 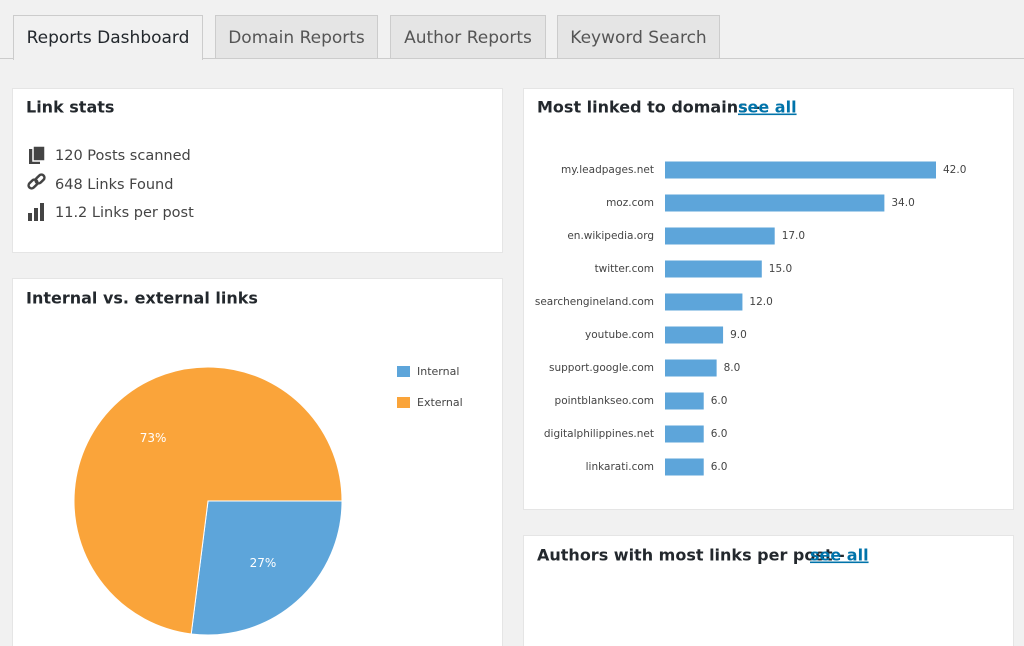 What do you see at coordinates (124, 213) in the screenshot?
I see `stat: 11.2 Links per post` at bounding box center [124, 213].